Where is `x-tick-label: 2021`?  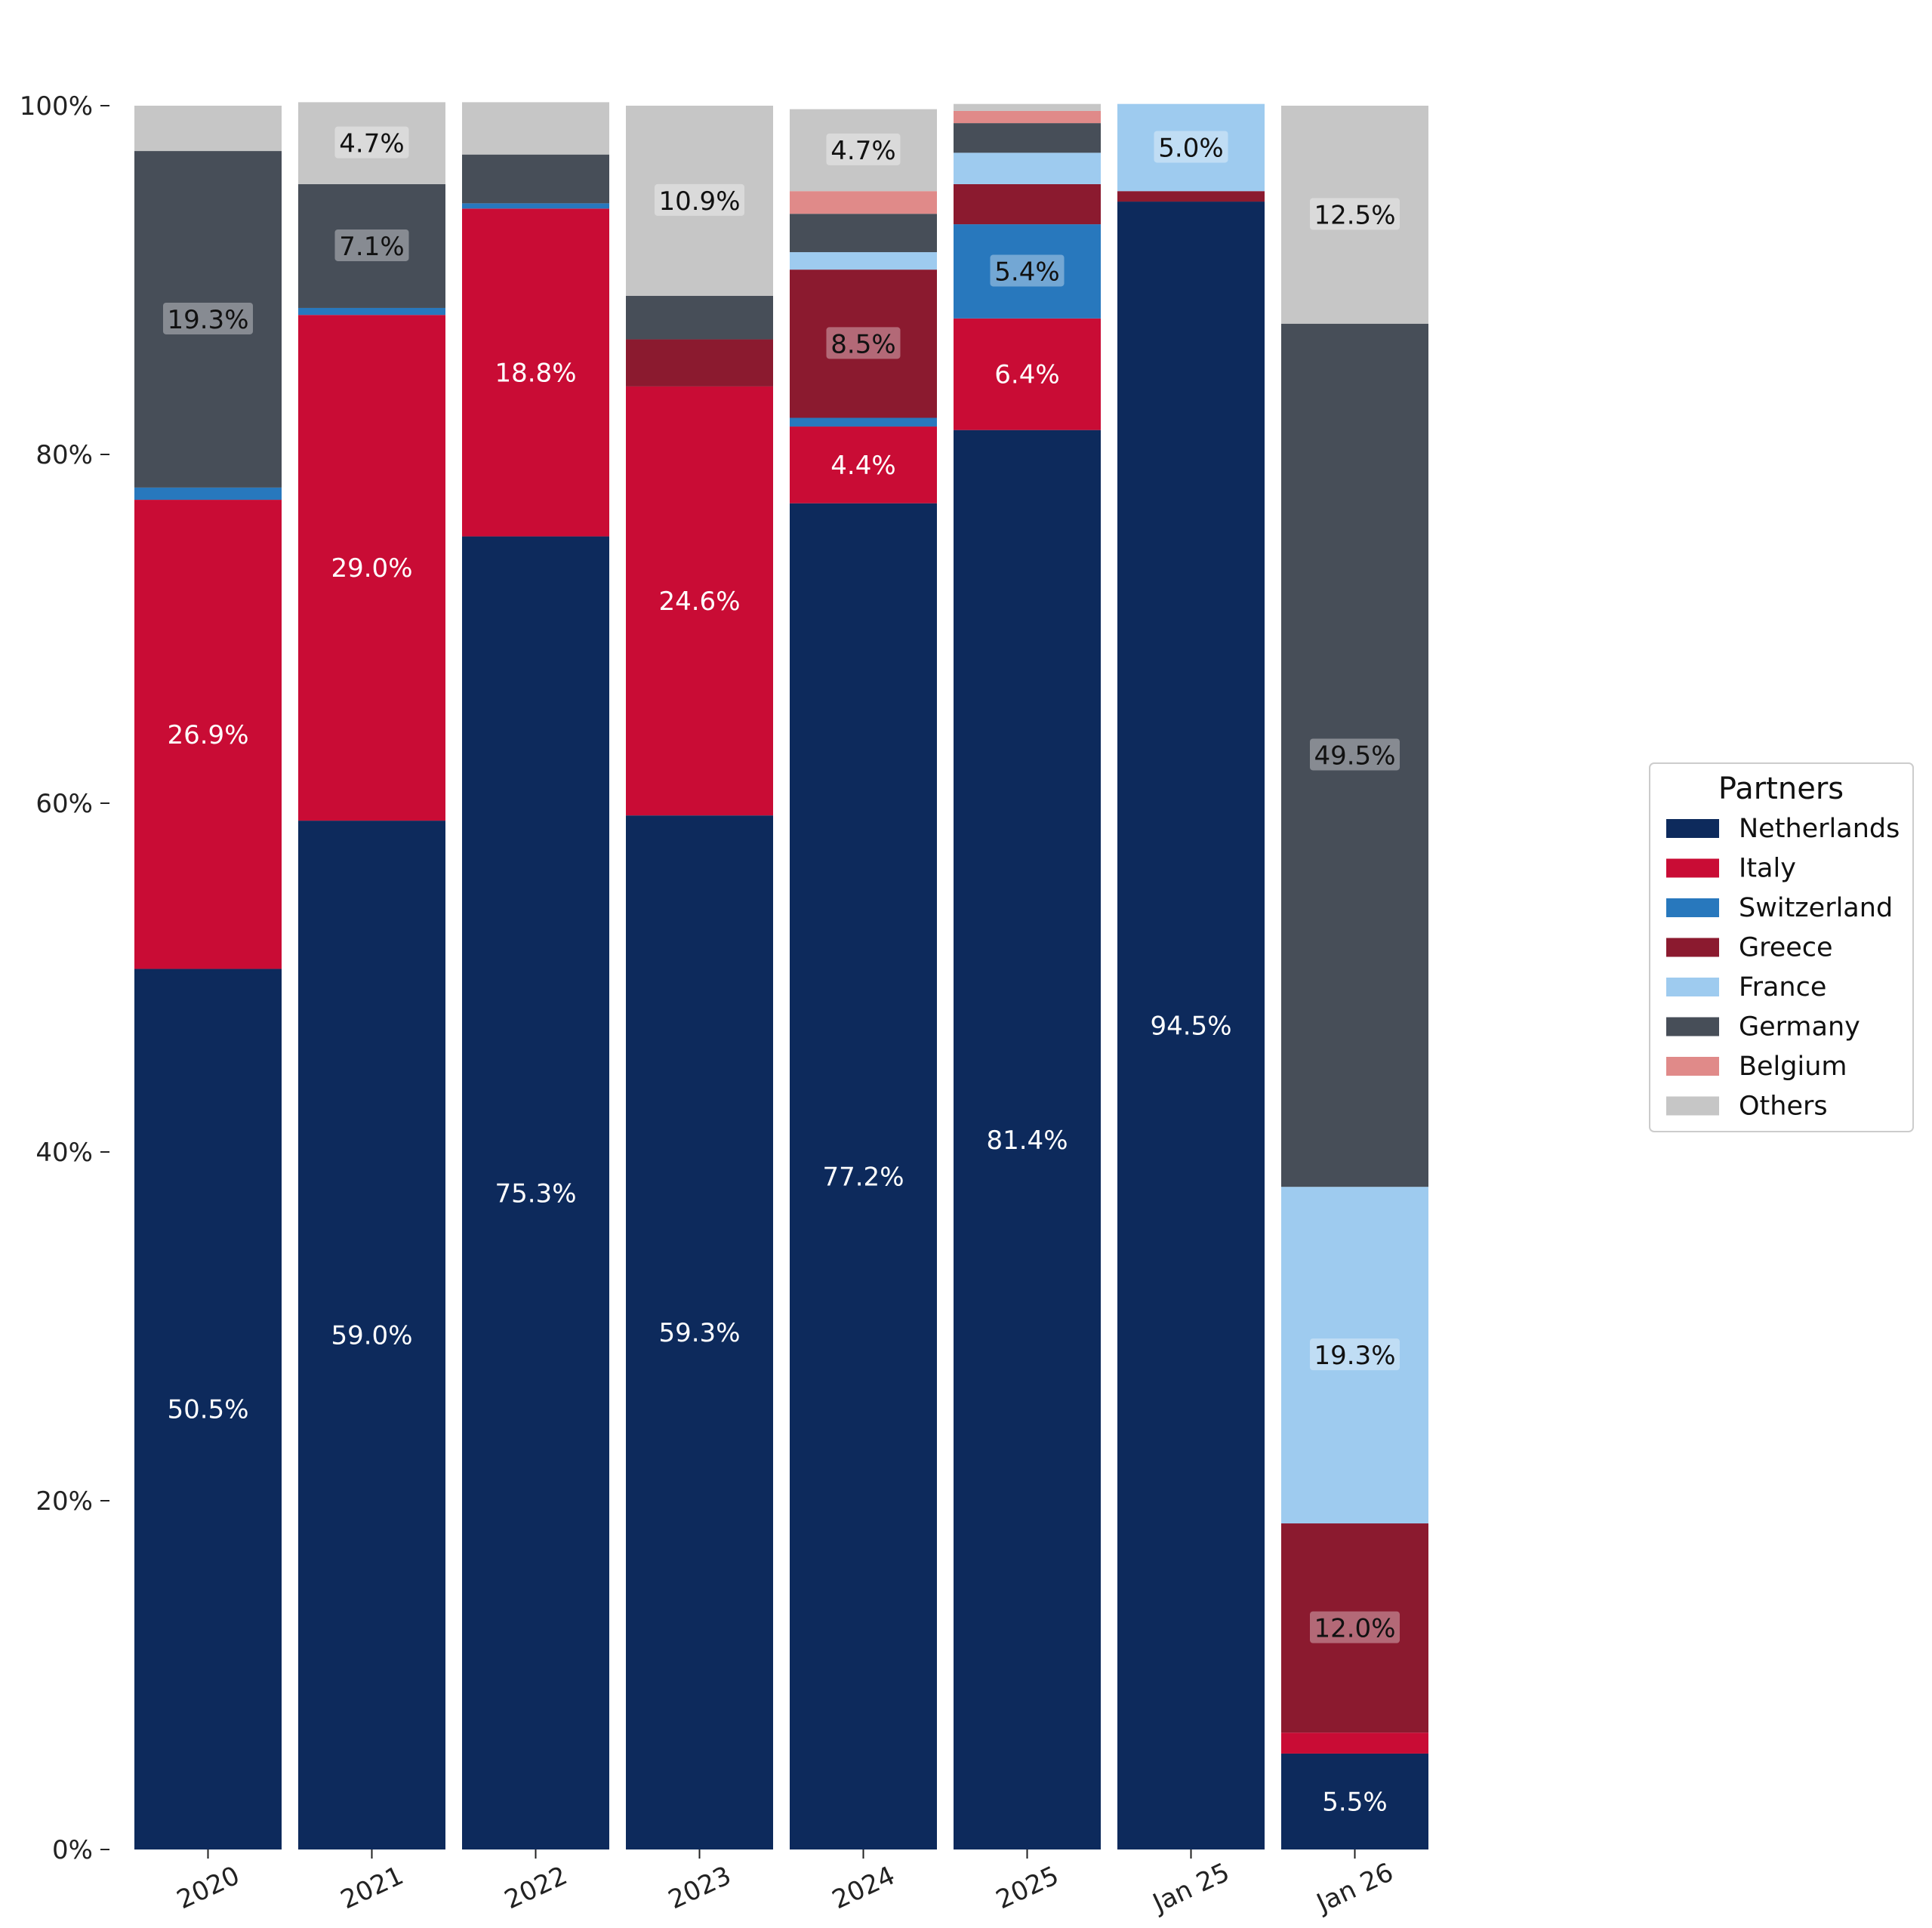
x-tick-label: 2021 is located at coordinates (372, 1888).